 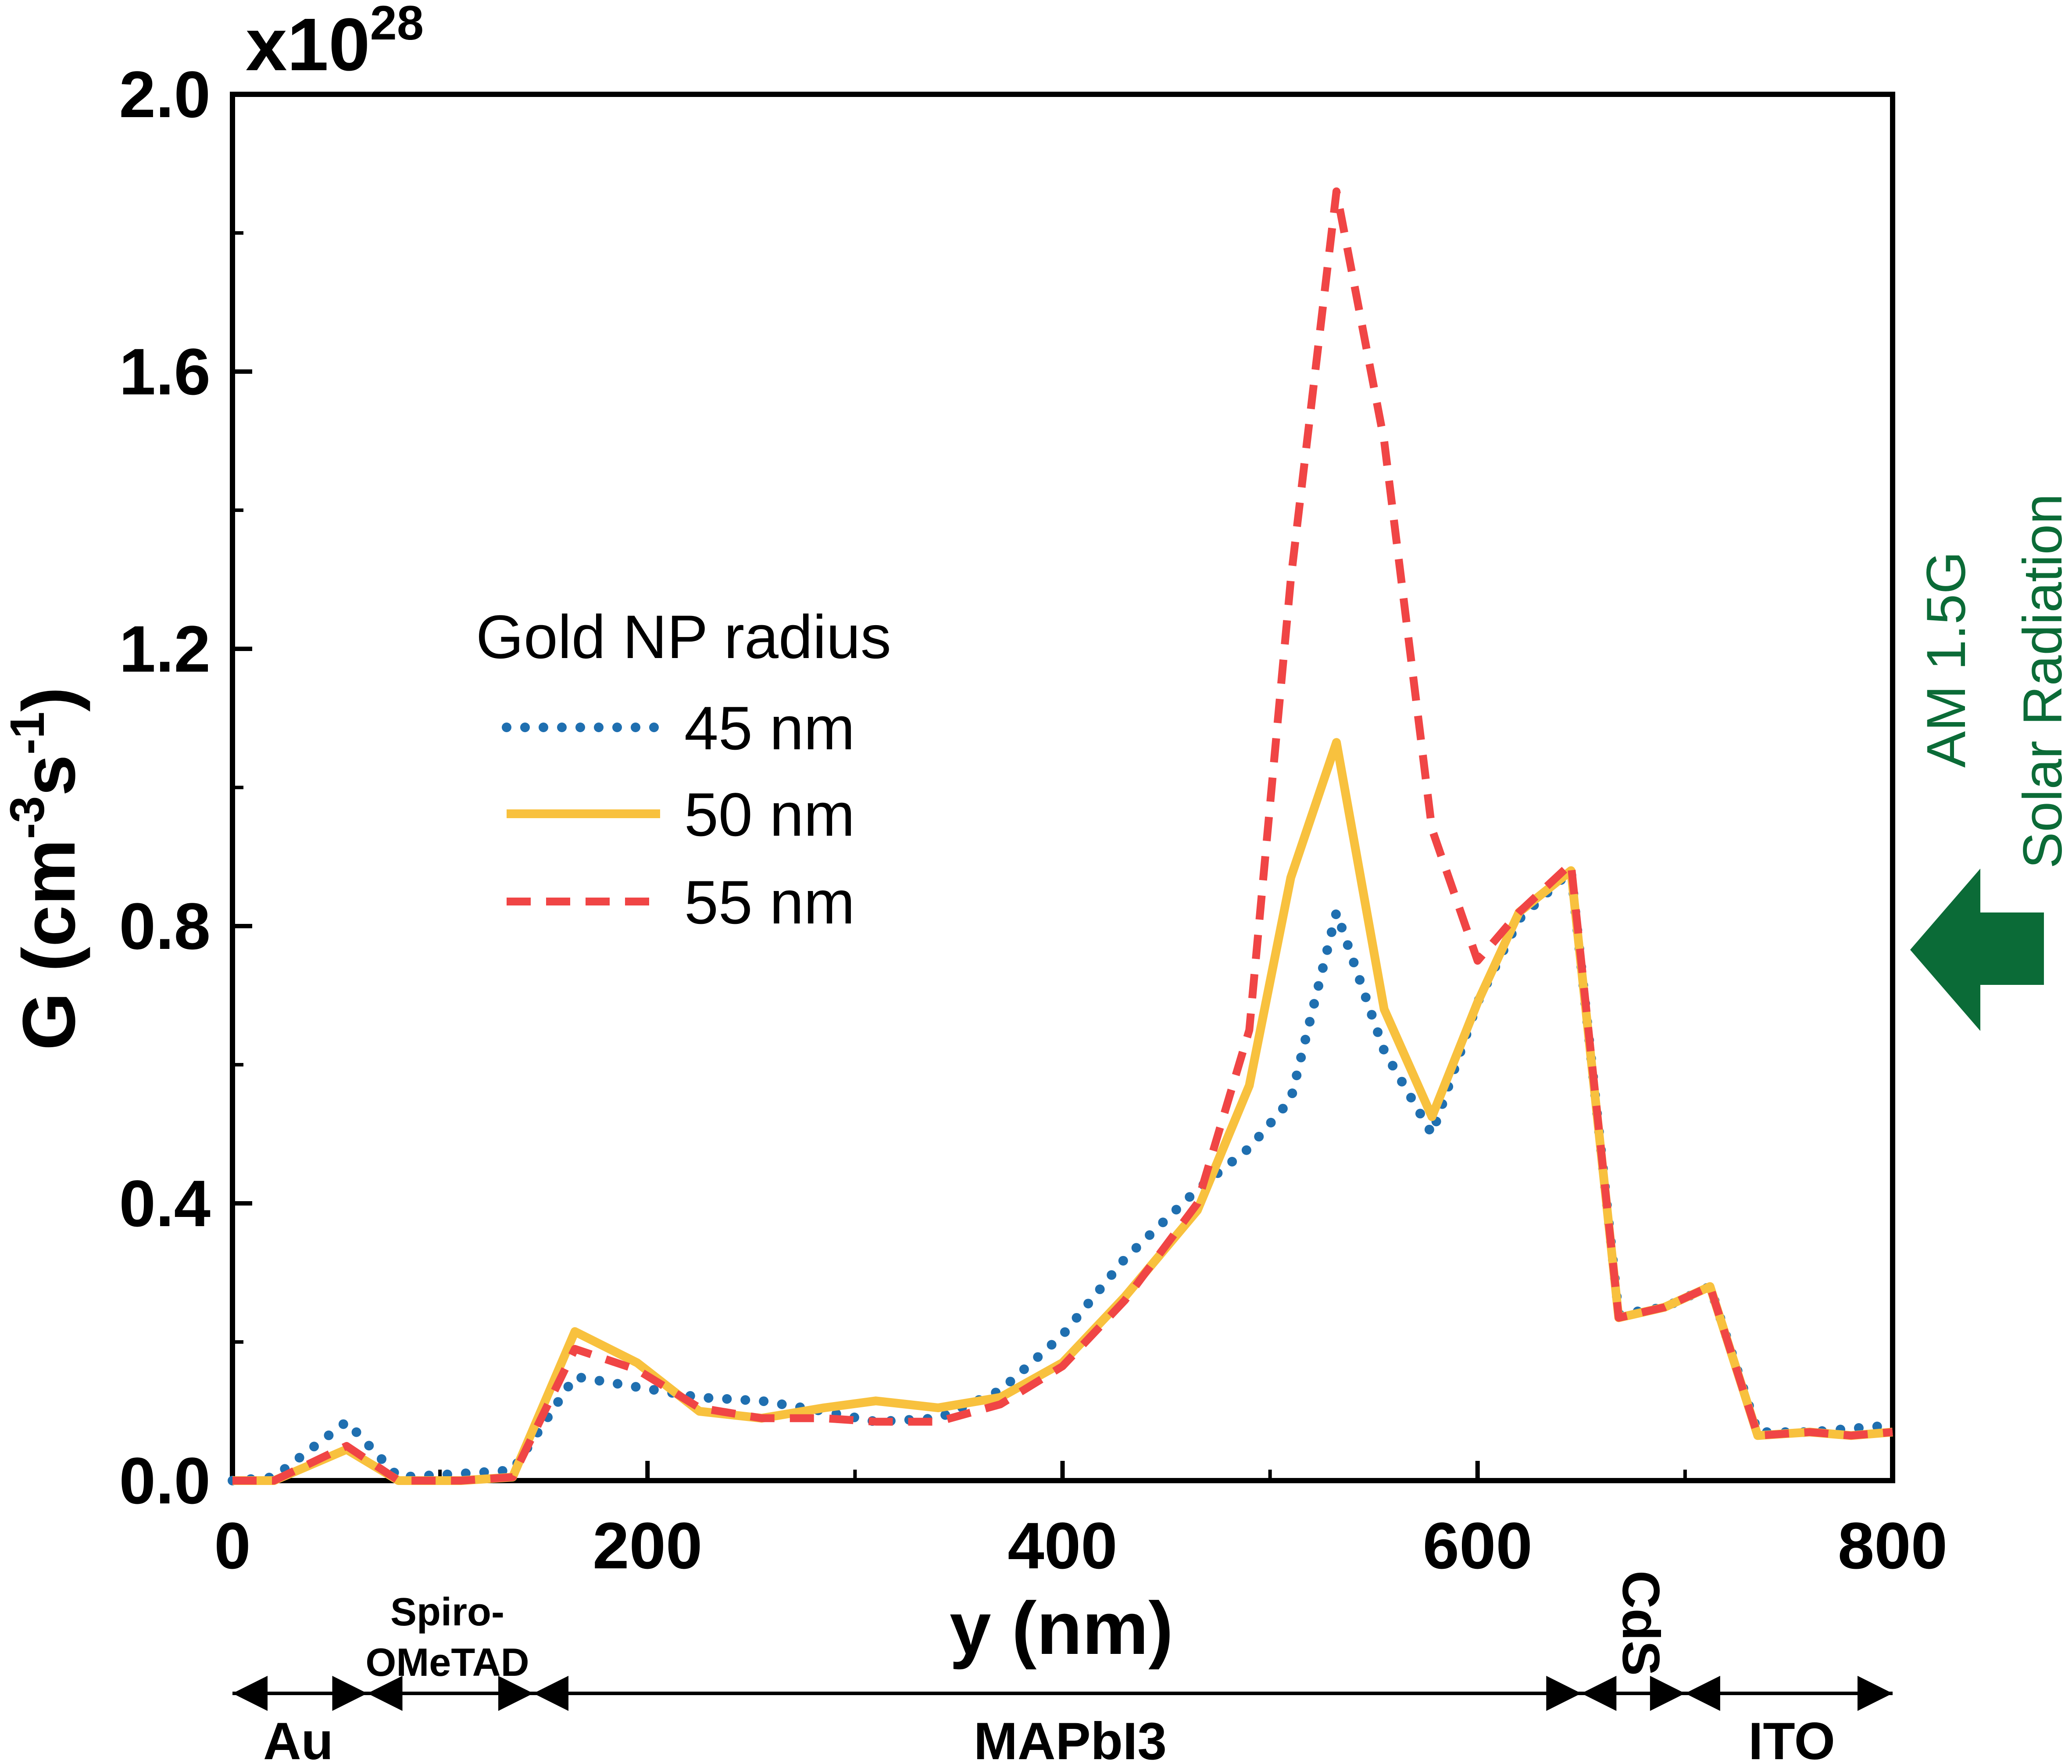 What do you see at coordinates (165, 371) in the screenshot?
I see `y-tick-label: 1.6` at bounding box center [165, 371].